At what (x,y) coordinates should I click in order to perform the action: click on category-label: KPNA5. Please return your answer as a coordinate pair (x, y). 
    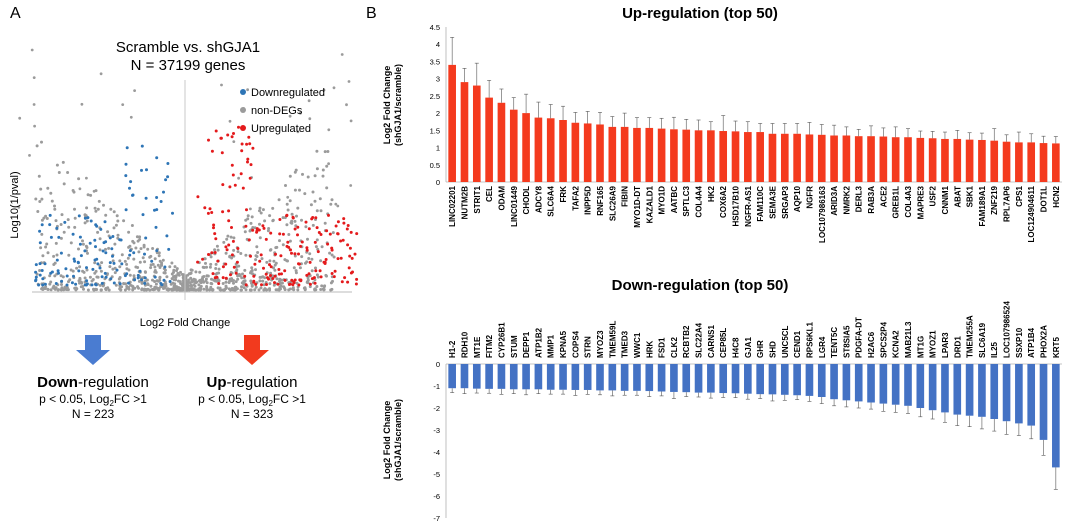
    Looking at the image, I should click on (563, 344).